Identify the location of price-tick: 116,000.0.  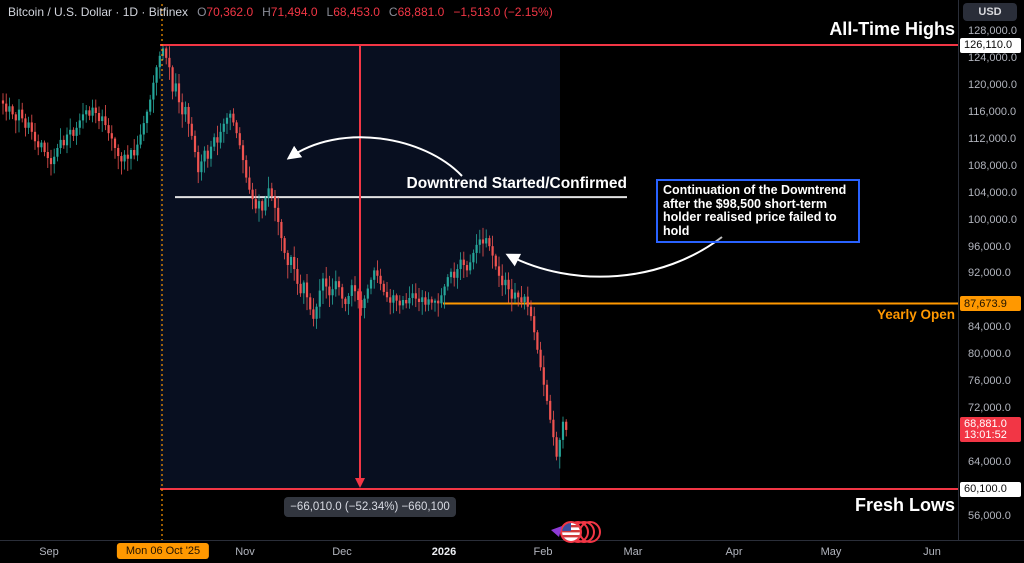
(992, 112).